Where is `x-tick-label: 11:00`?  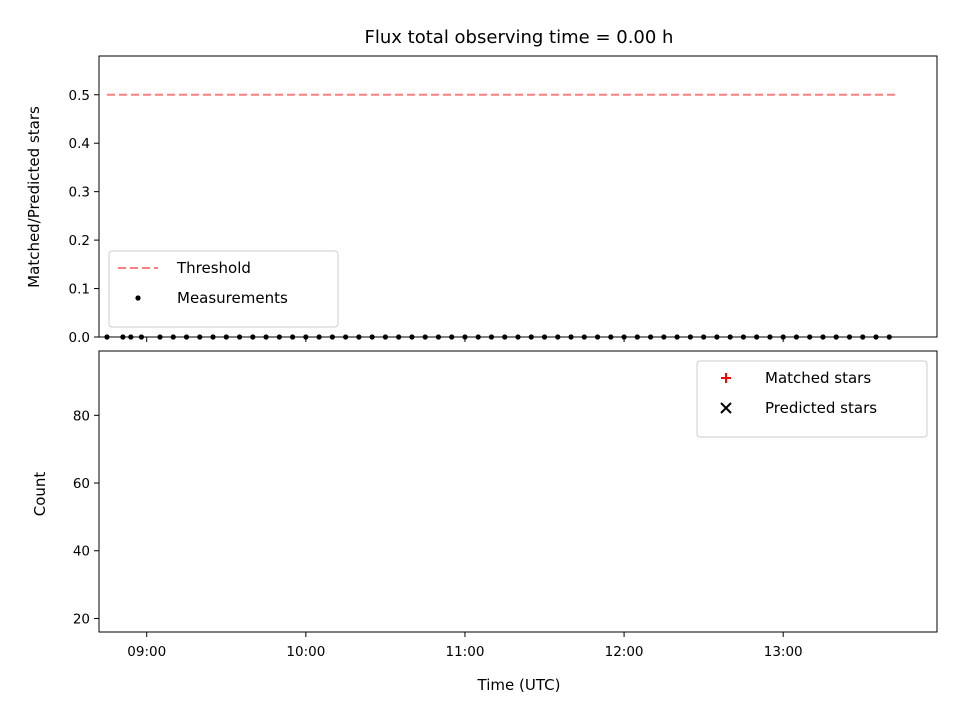
x-tick-label: 11:00 is located at coordinates (465, 652).